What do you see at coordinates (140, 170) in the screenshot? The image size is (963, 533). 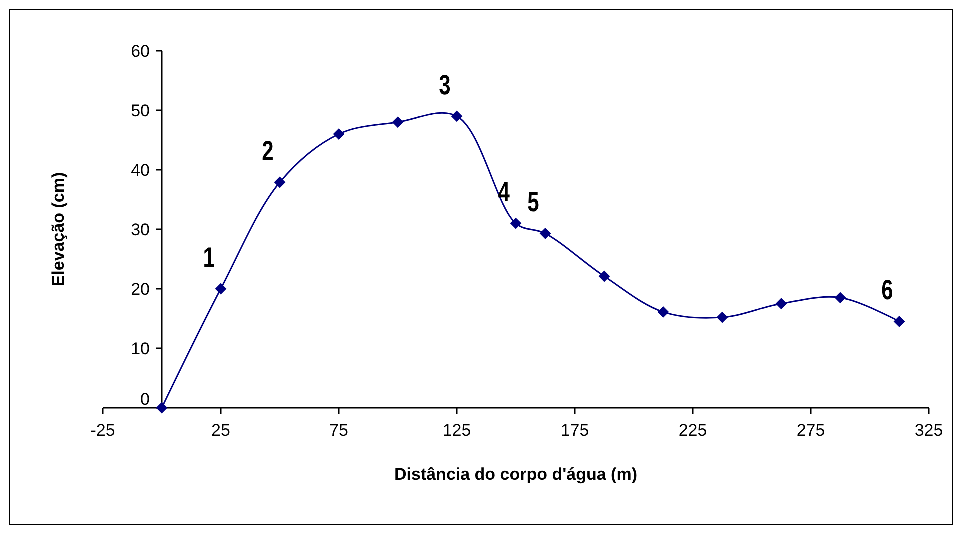 I see `y-tick-label: 40` at bounding box center [140, 170].